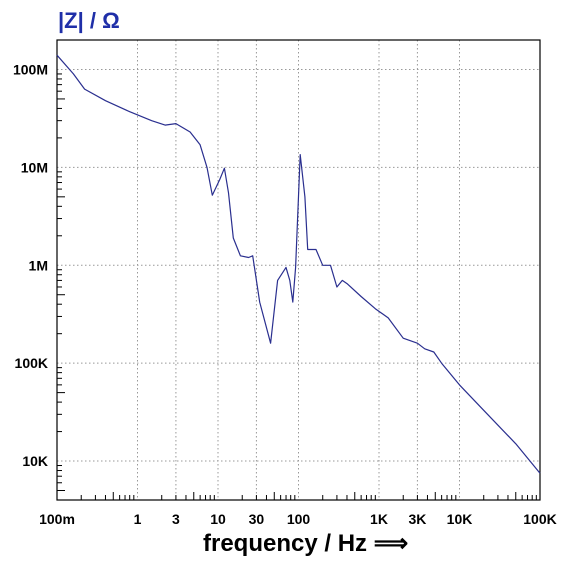 This screenshot has height=563, width=580. What do you see at coordinates (218, 519) in the screenshot?
I see `x-tick-label: 10` at bounding box center [218, 519].